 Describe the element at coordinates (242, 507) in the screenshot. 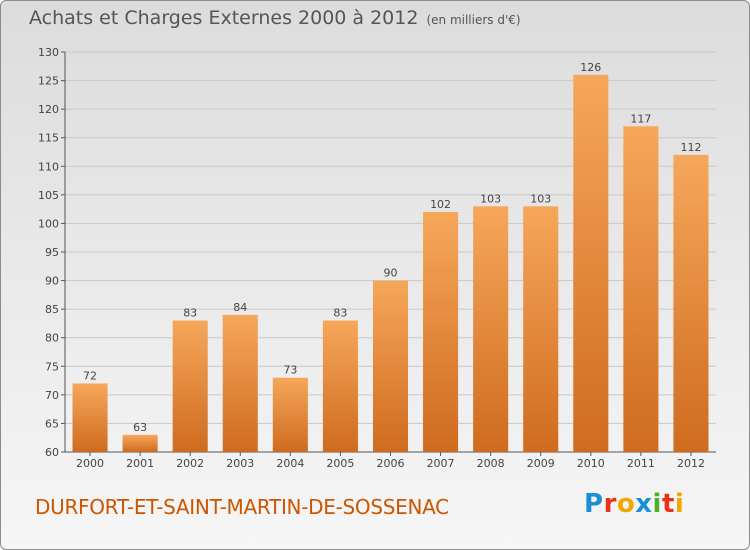

I see `city-name: DURFORT-ET-SAINT-MARTIN-DE-SOSSENAC` at that location.